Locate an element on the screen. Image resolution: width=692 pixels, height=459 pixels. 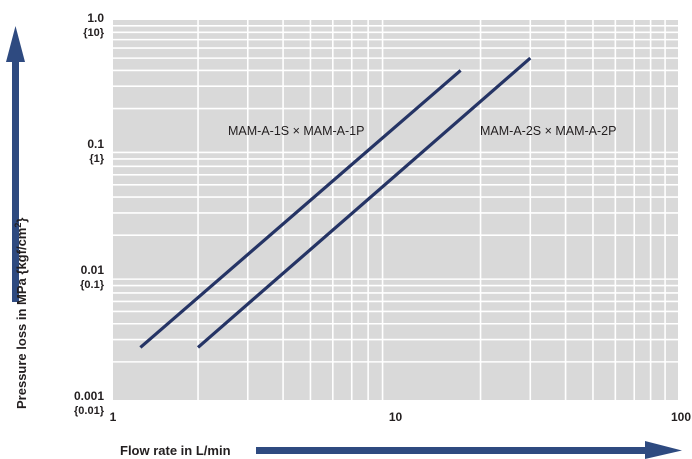
y-axis-arrow is located at coordinates (15, 164).